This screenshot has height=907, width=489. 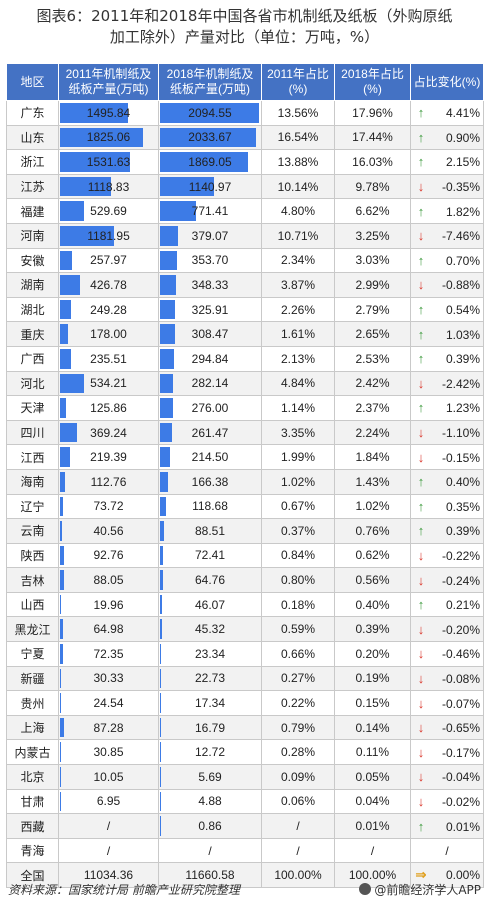 I want to click on arrow-down-icon: ↓, so click(x=421, y=457).